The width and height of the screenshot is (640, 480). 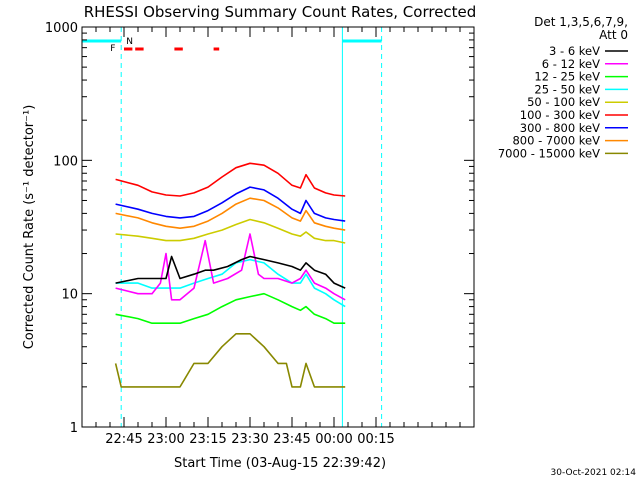 I want to click on x-tick-label: 23:15, so click(x=207, y=439).